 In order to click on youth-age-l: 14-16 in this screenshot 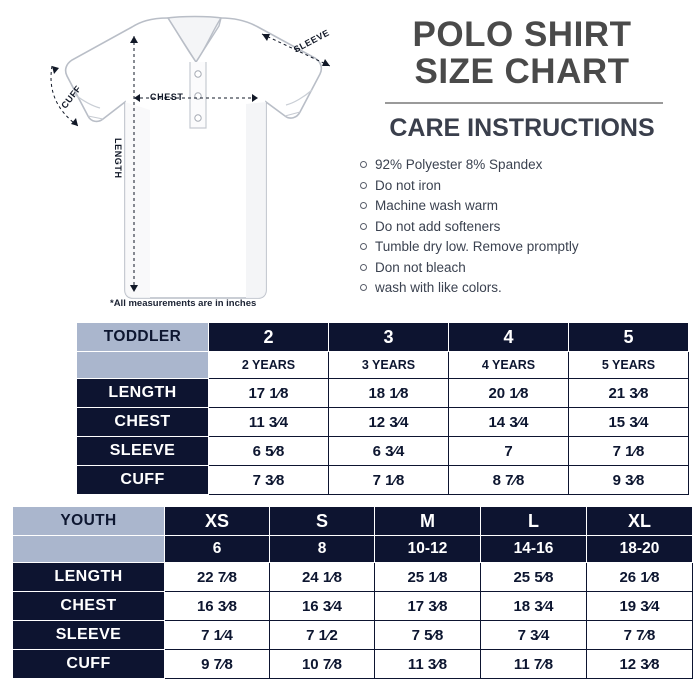, I will do `click(533, 549)`.